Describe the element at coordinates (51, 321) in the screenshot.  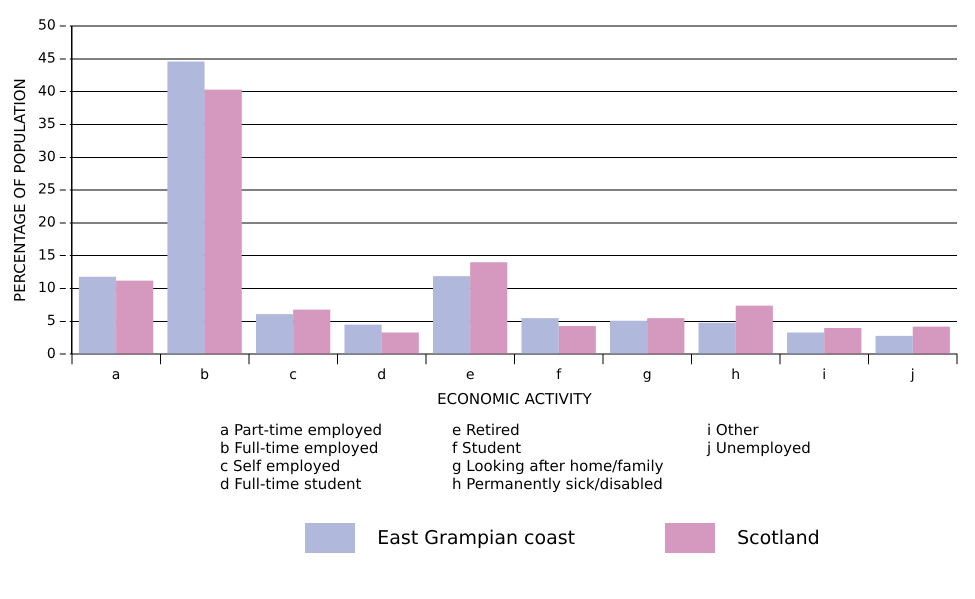
I see `y-tick-label: 5` at that location.